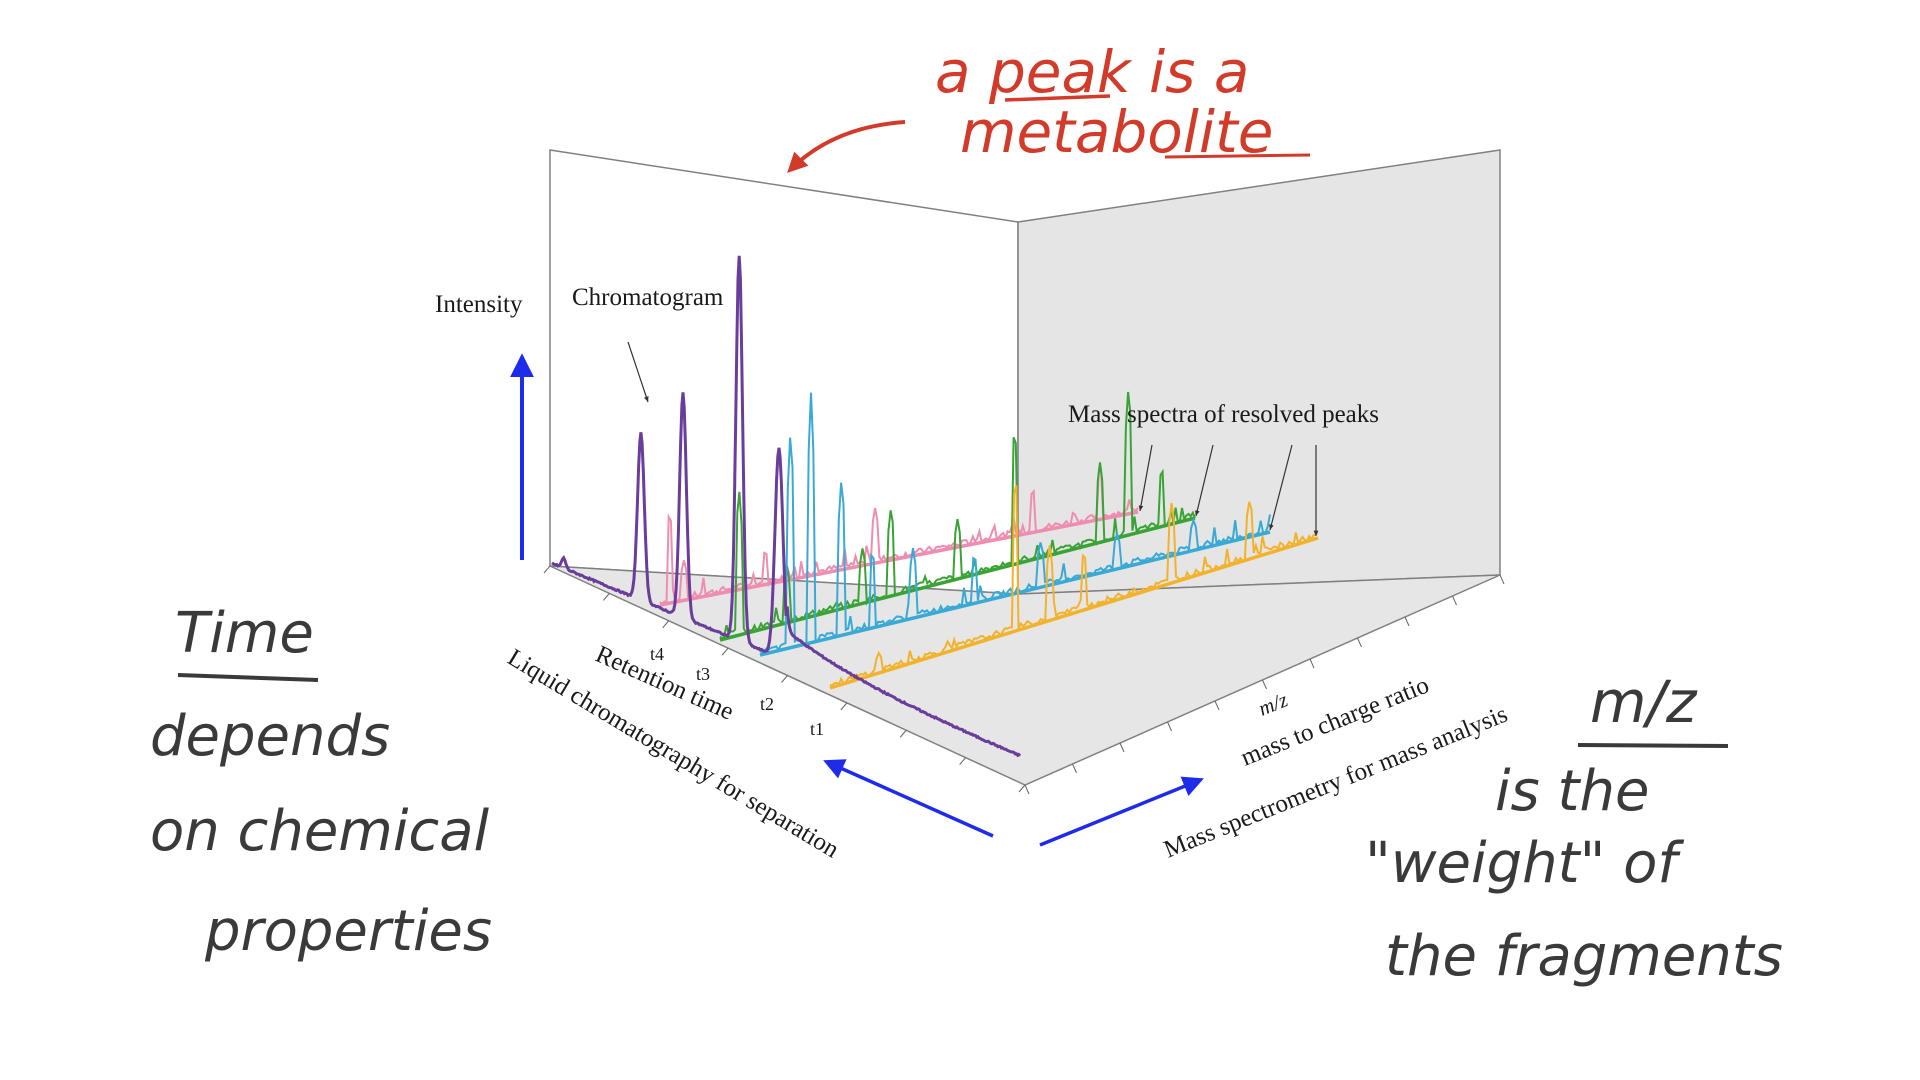  What do you see at coordinates (767, 704) in the screenshot?
I see `tick-t2: t2` at bounding box center [767, 704].